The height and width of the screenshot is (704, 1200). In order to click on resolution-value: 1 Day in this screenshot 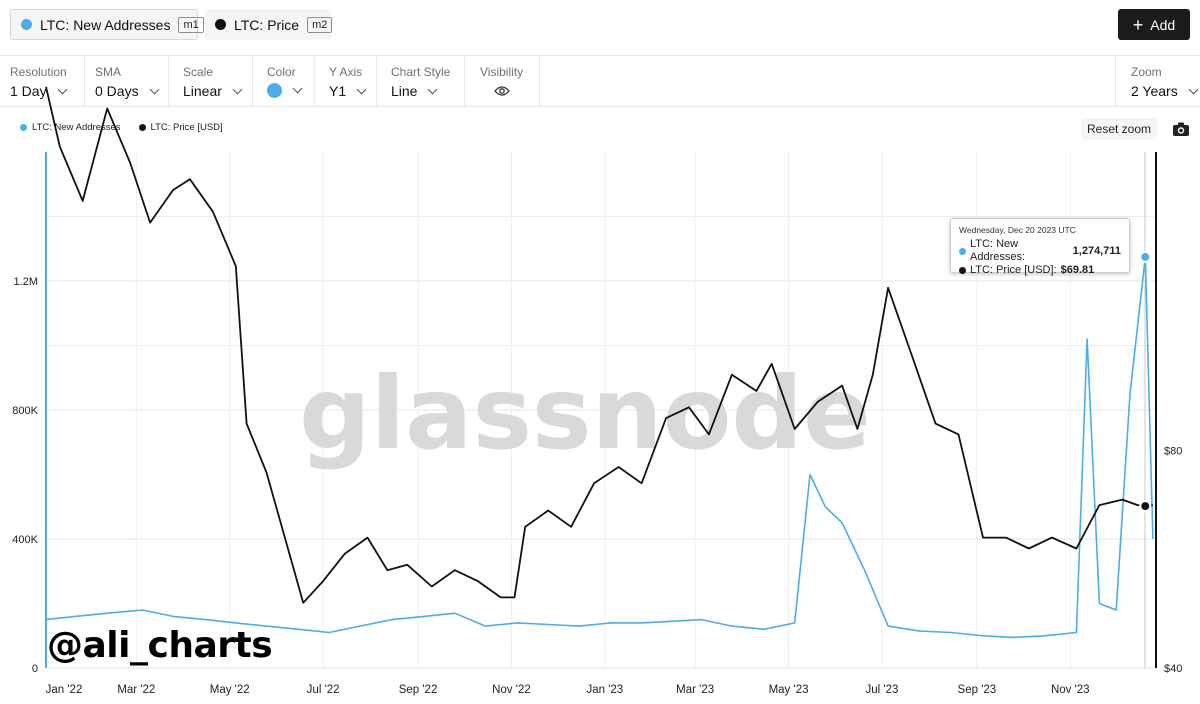, I will do `click(28, 91)`.